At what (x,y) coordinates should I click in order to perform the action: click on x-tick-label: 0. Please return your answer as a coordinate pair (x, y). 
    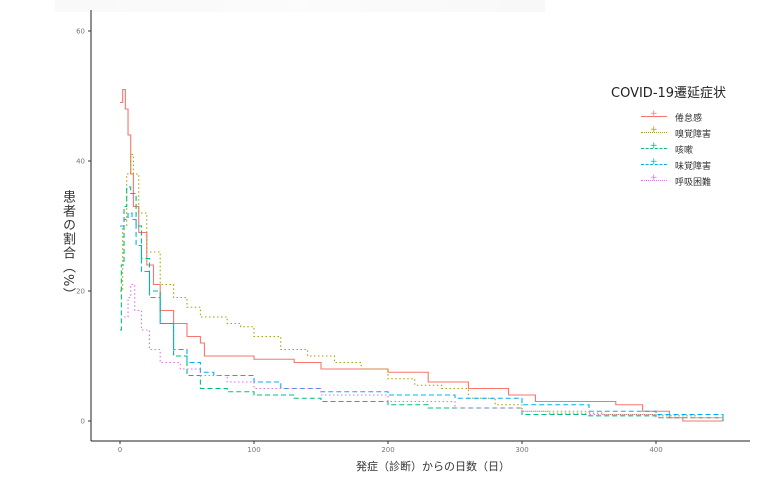
    Looking at the image, I should click on (120, 450).